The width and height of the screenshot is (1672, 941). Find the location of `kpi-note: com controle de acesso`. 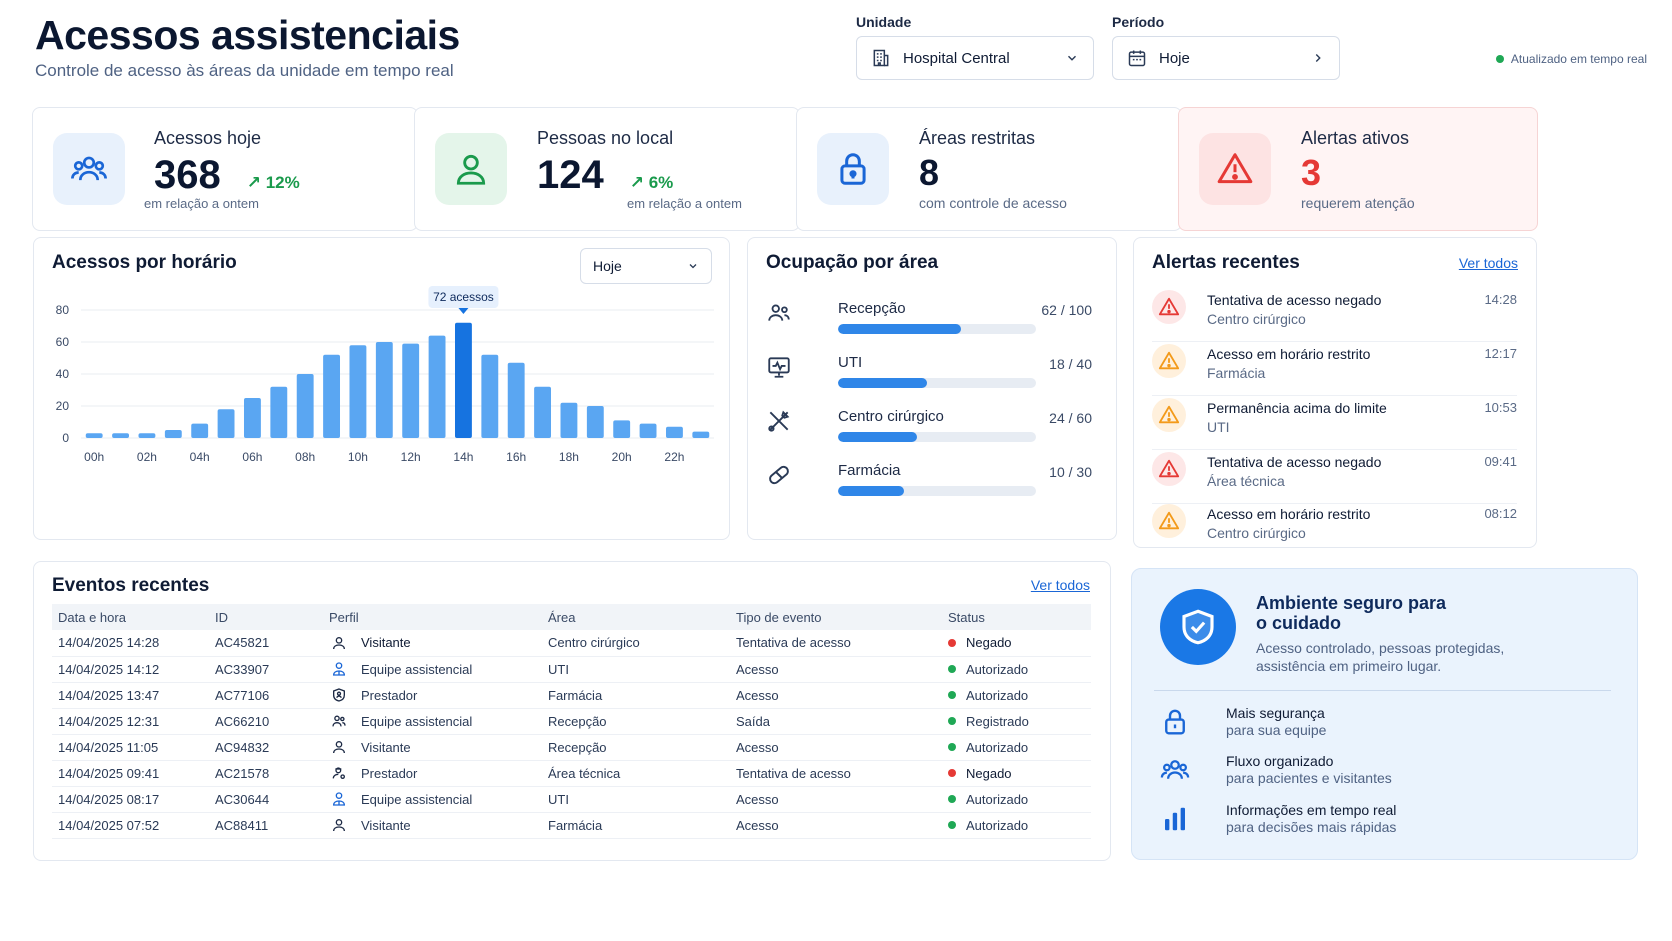

kpi-note: com controle de acesso is located at coordinates (993, 202).